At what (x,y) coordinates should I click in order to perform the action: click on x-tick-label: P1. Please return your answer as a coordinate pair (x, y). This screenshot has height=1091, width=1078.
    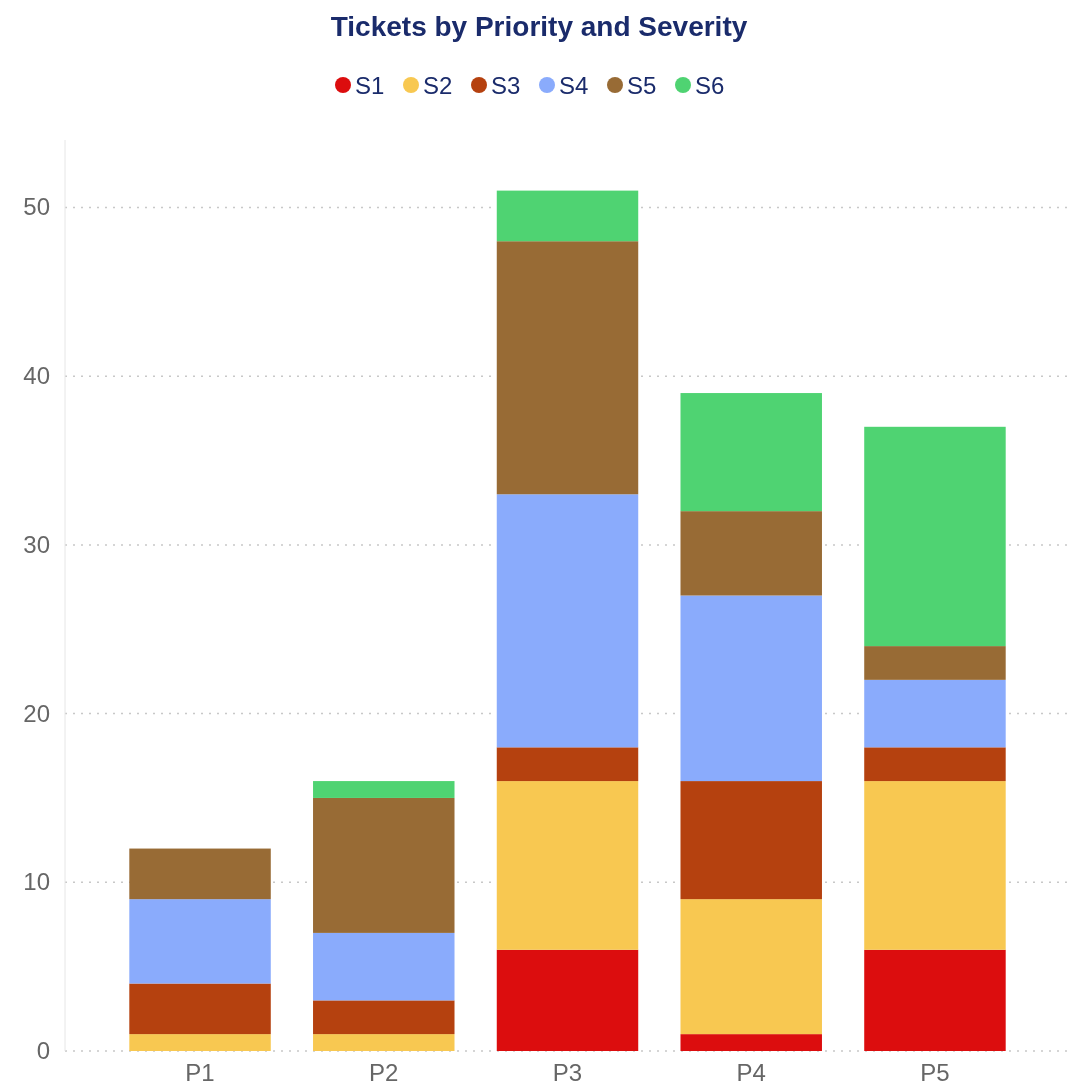
    Looking at the image, I should click on (200, 1072).